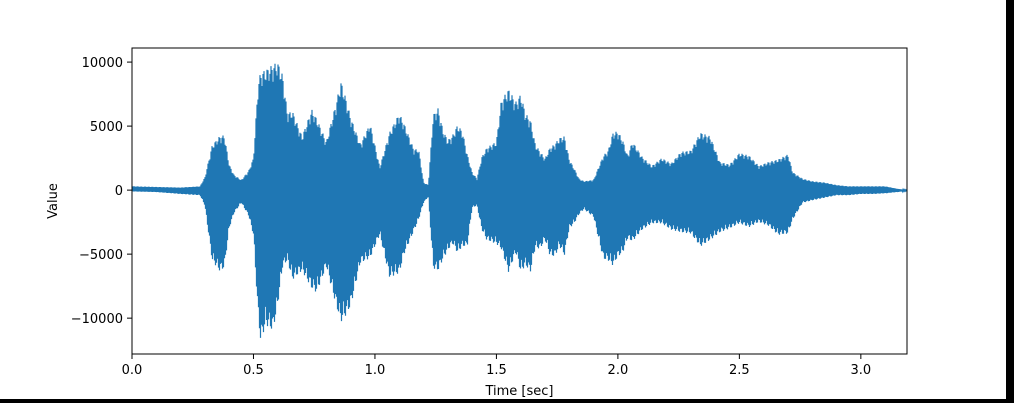  Describe the element at coordinates (102, 63) in the screenshot. I see `y-tick-label: 10000` at that location.